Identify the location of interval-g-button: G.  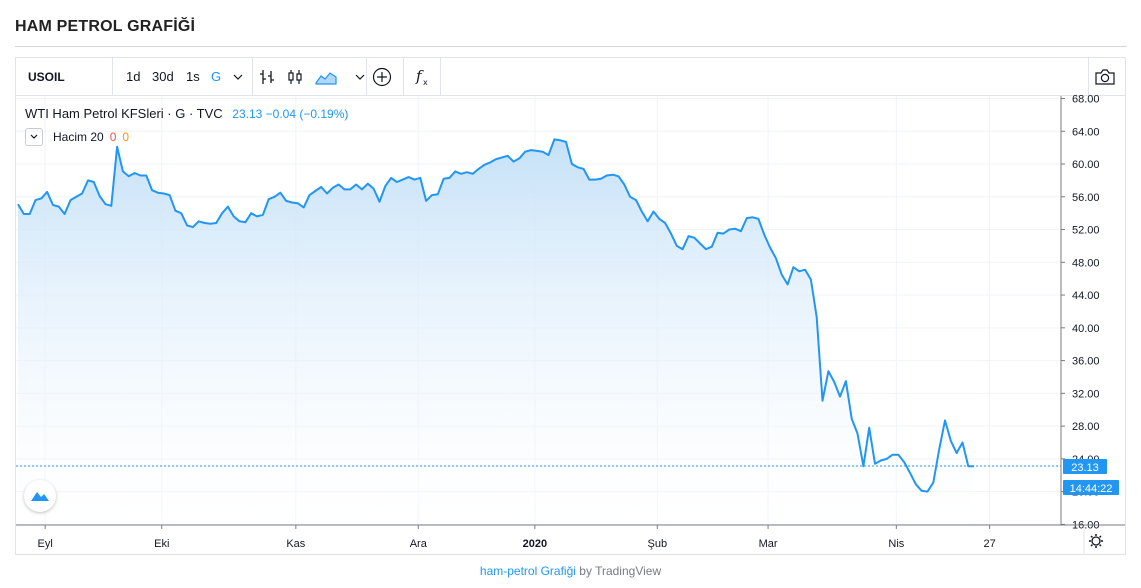
(216, 76).